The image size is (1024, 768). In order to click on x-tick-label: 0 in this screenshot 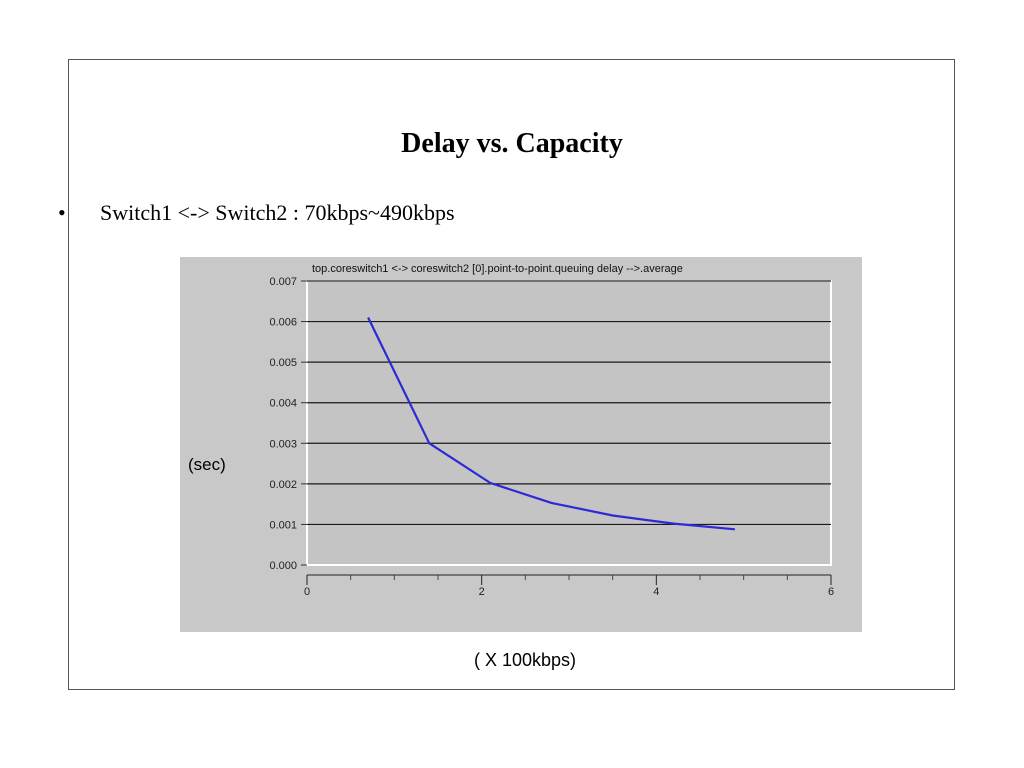, I will do `click(307, 592)`.